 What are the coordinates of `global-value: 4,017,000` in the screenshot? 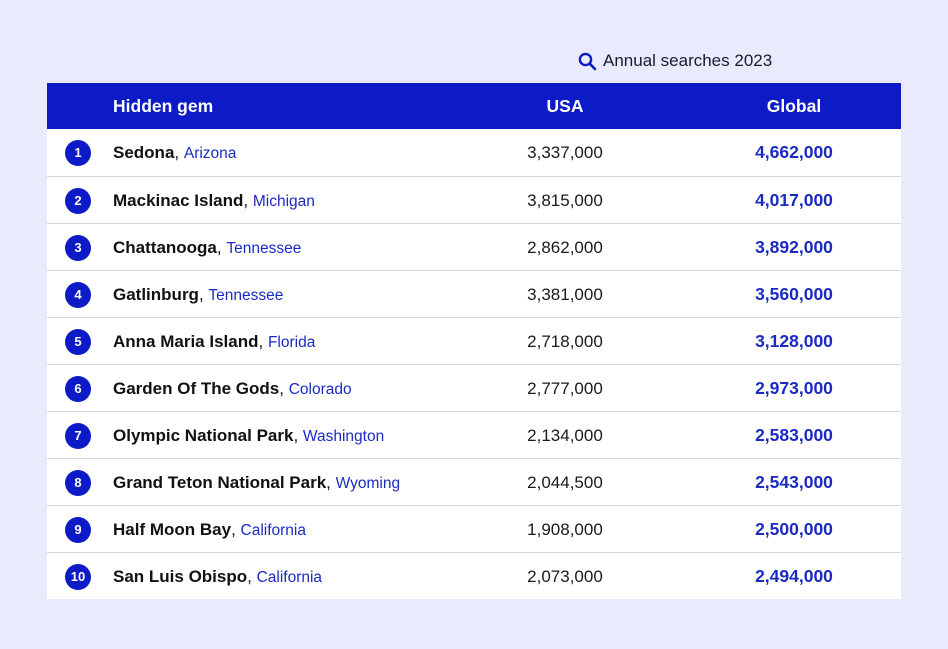 It's located at (794, 200).